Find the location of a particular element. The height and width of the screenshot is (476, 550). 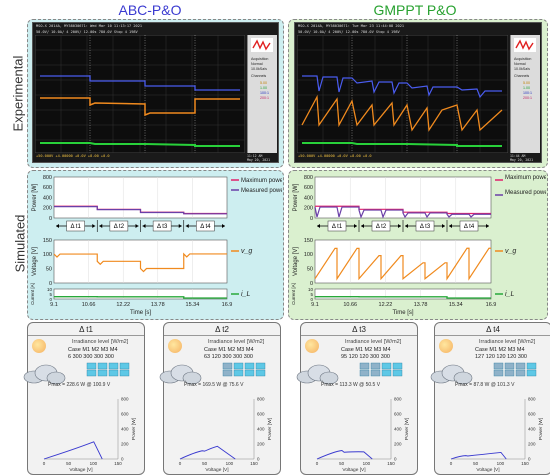

power-tick-label: 200 is located at coordinates (47, 209).